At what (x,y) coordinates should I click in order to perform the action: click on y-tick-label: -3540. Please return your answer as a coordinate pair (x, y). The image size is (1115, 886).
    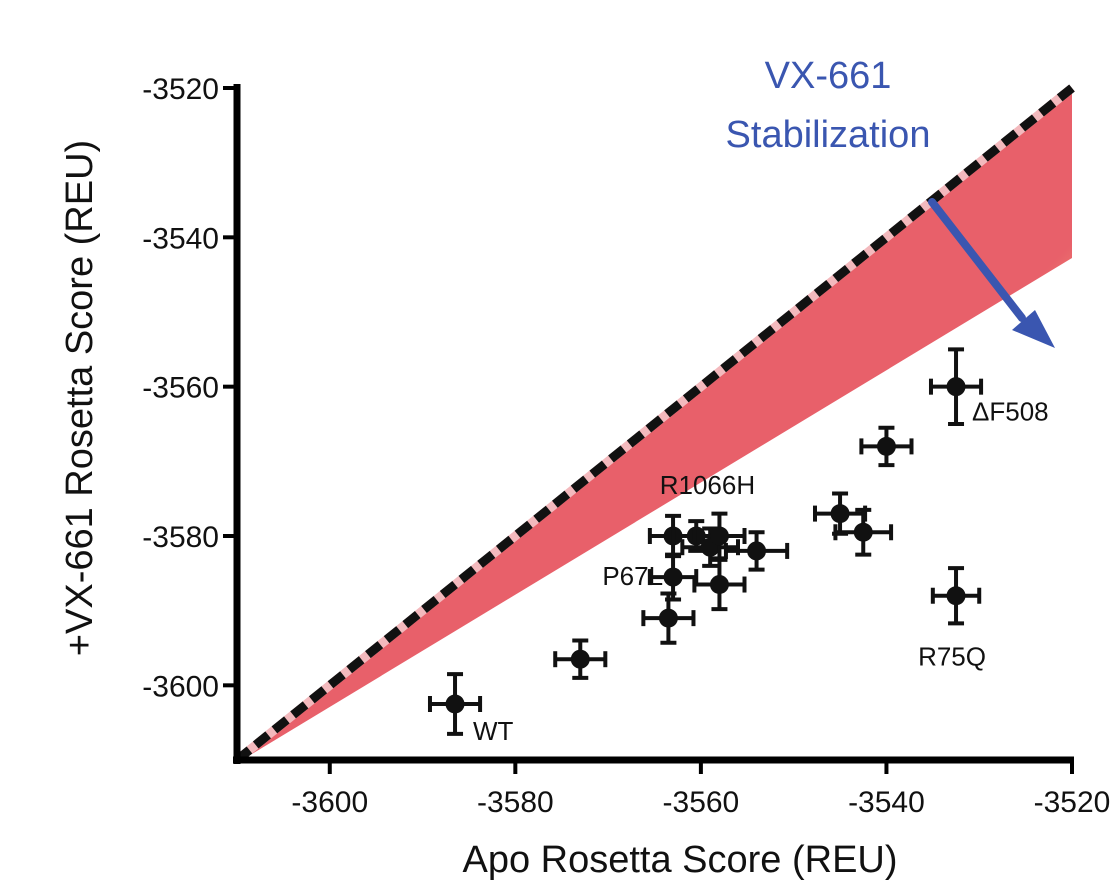
    Looking at the image, I should click on (180, 238).